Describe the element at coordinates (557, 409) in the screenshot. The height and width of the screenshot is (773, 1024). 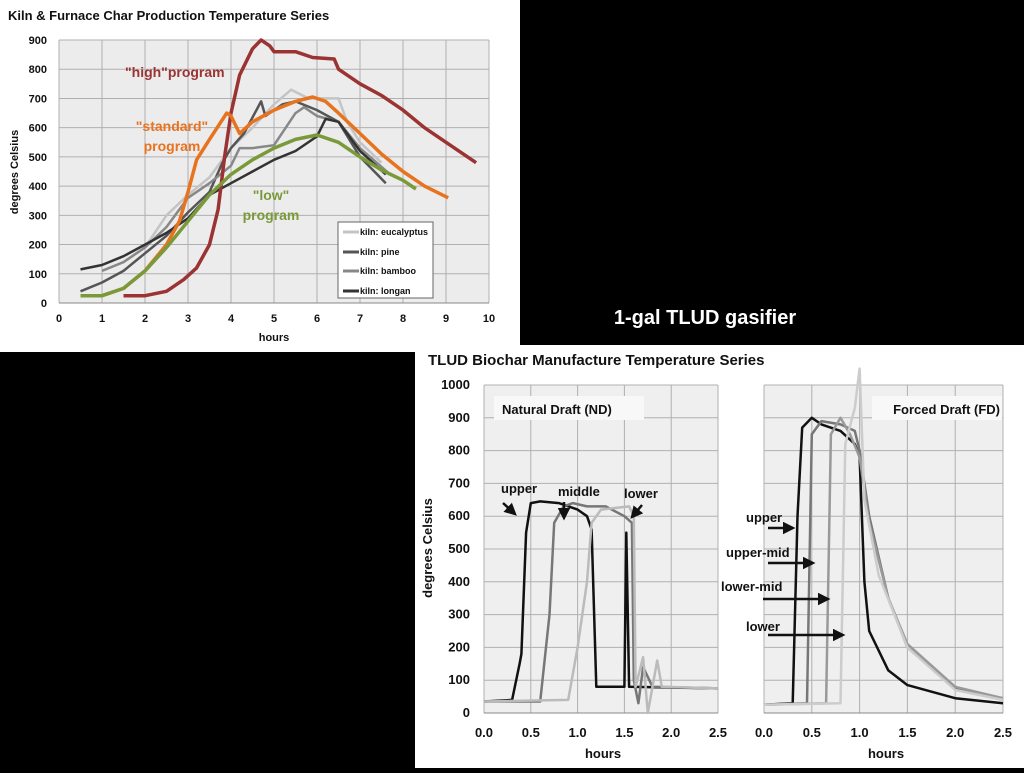
I see `nd-panel-label: Natural Draft (ND)` at that location.